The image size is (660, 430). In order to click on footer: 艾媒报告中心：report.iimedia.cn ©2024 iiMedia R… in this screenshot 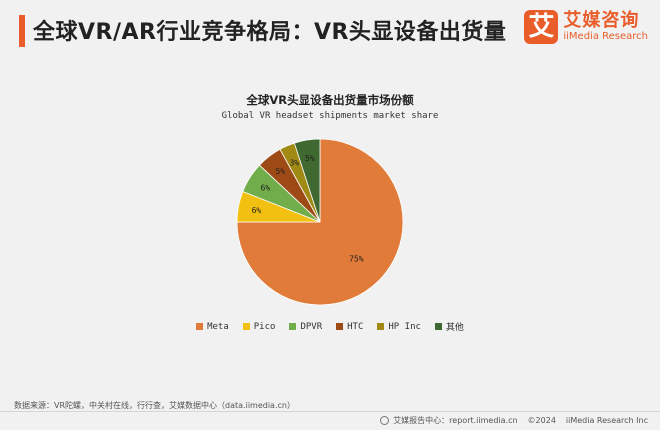, I will do `click(514, 420)`.